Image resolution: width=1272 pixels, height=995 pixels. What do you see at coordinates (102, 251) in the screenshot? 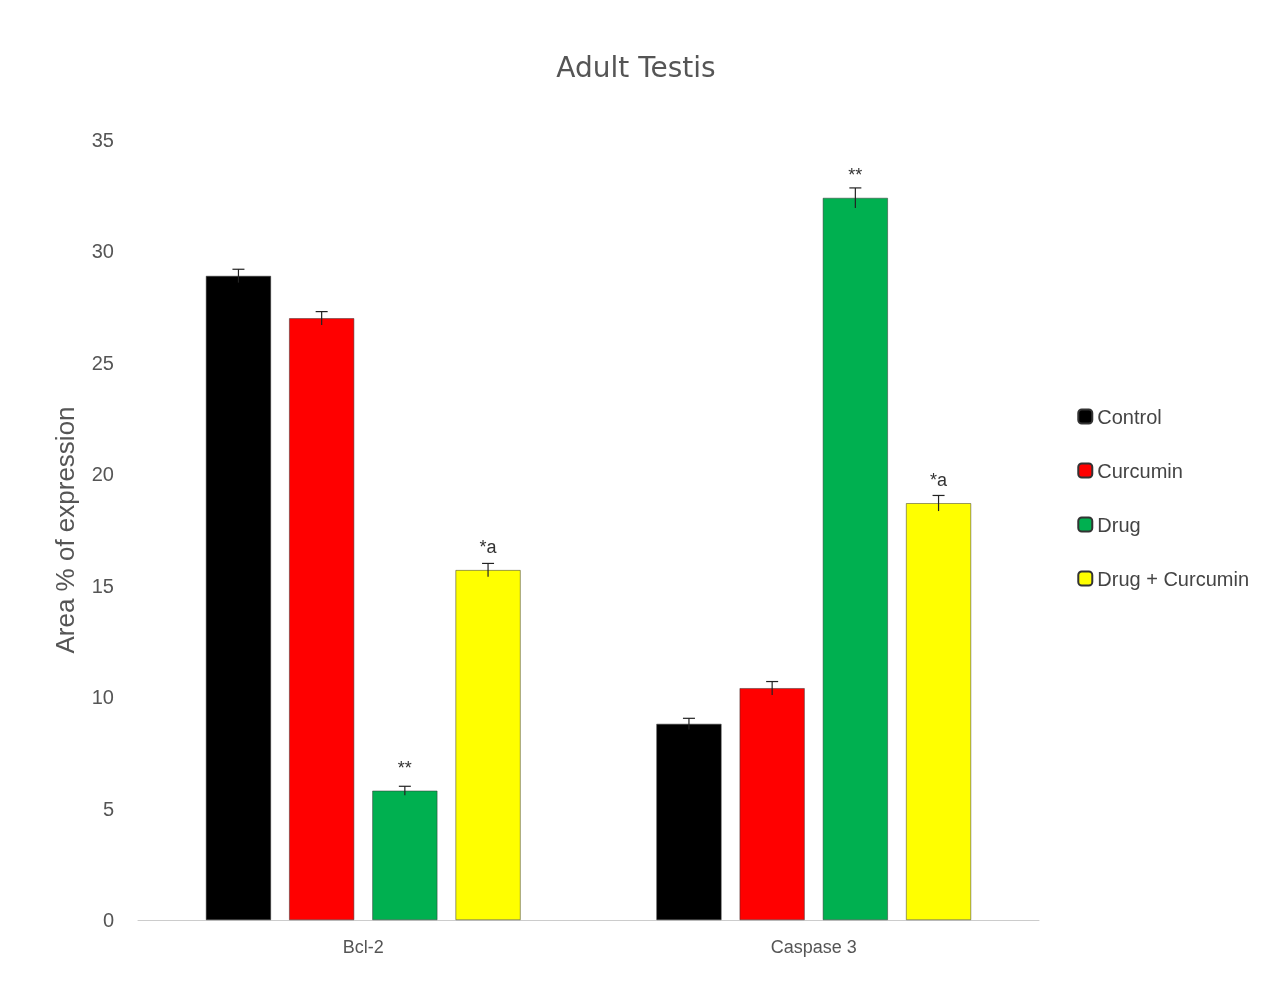
I see `y-tick-label: 30` at bounding box center [102, 251].